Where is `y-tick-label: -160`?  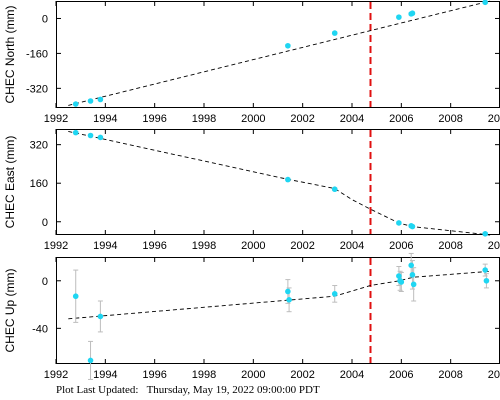 y-tick-label: -160 is located at coordinates (37, 54).